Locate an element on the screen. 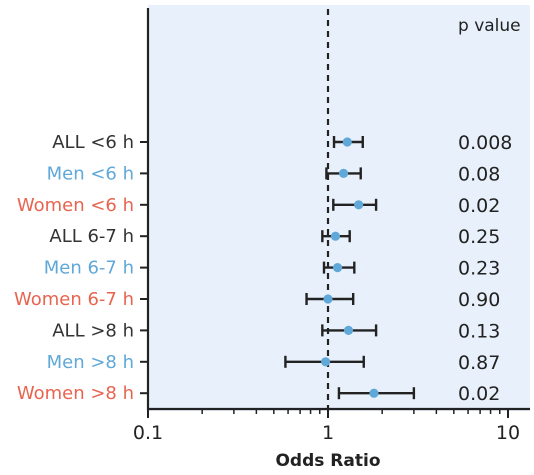 This screenshot has width=534, height=475. forest-row: Women >8 h 0.02 is located at coordinates (258, 394).